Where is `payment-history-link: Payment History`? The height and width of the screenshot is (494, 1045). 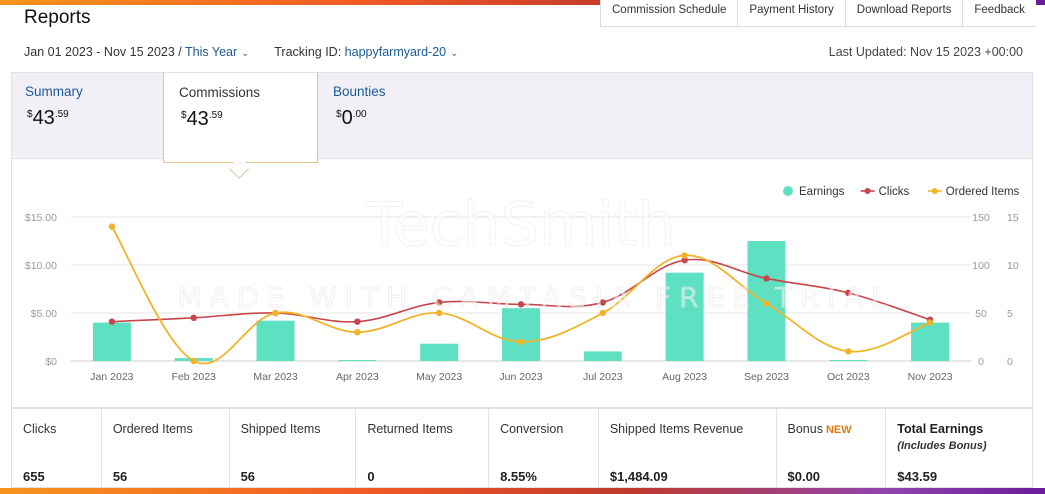 payment-history-link: Payment History is located at coordinates (792, 13).